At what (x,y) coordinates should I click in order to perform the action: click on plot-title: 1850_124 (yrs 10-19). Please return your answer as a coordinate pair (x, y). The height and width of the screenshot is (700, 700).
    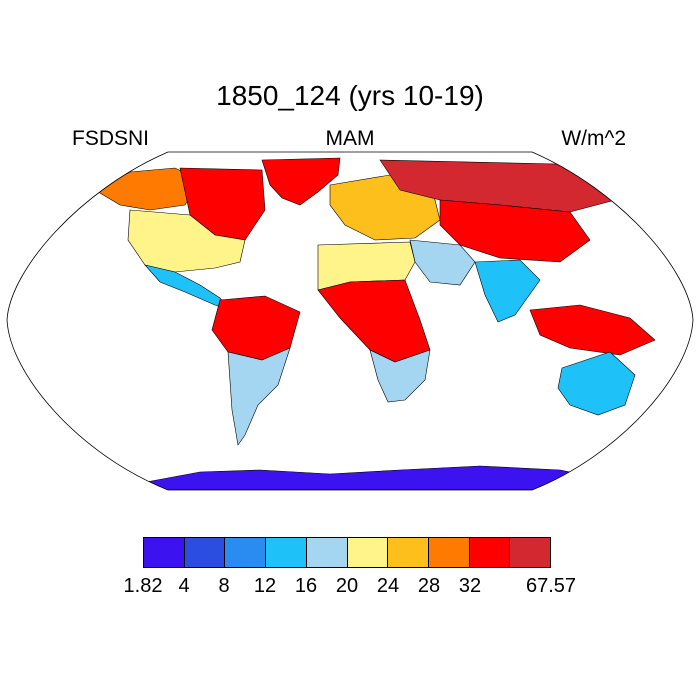
    Looking at the image, I should click on (350, 95).